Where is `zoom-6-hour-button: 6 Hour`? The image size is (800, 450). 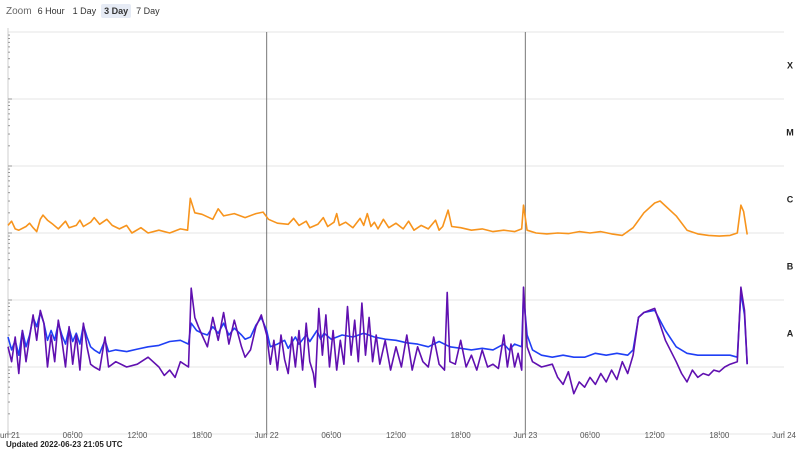 zoom-6-hour-button: 6 Hour is located at coordinates (51, 11).